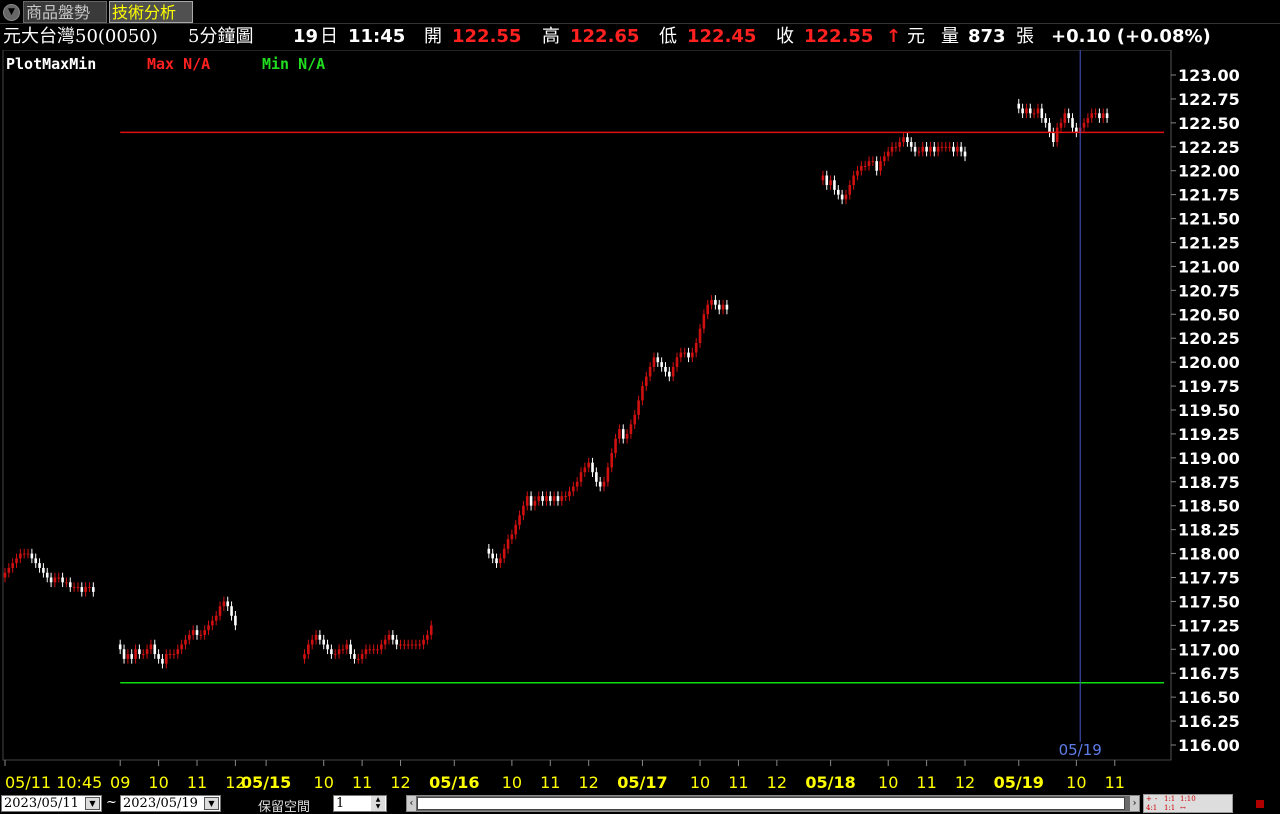  What do you see at coordinates (1170, 808) in the screenshot?
I see `zoom-reset-icon: 1:1` at bounding box center [1170, 808].